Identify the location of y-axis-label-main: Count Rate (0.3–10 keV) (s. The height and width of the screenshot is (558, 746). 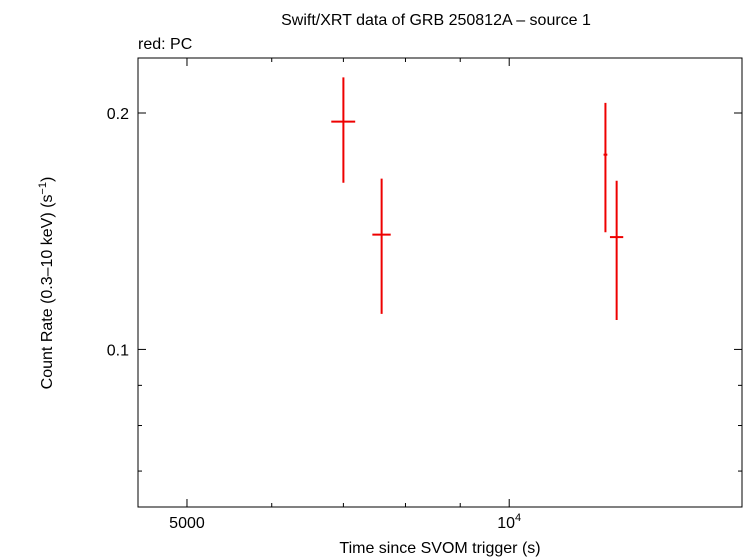
(47, 292).